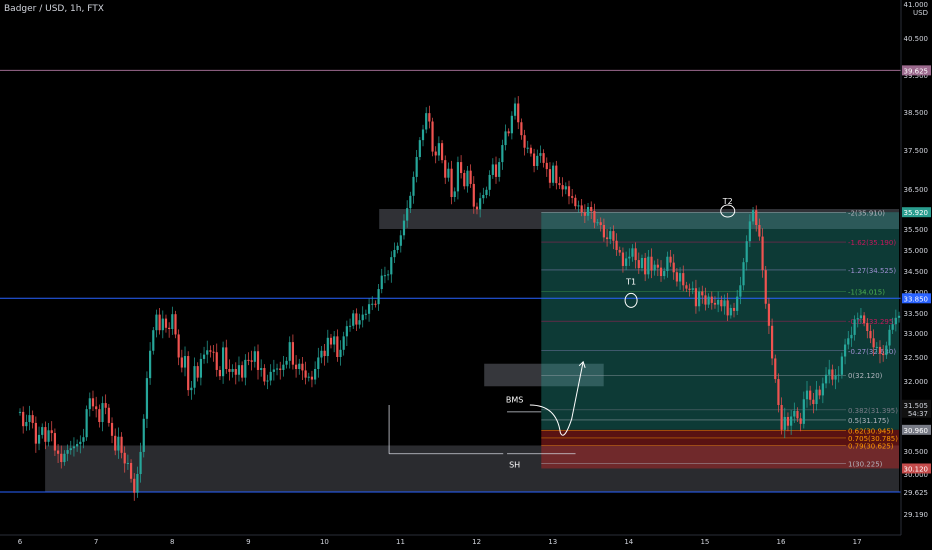  What do you see at coordinates (916, 298) in the screenshot?
I see `price-badge` at bounding box center [916, 298].